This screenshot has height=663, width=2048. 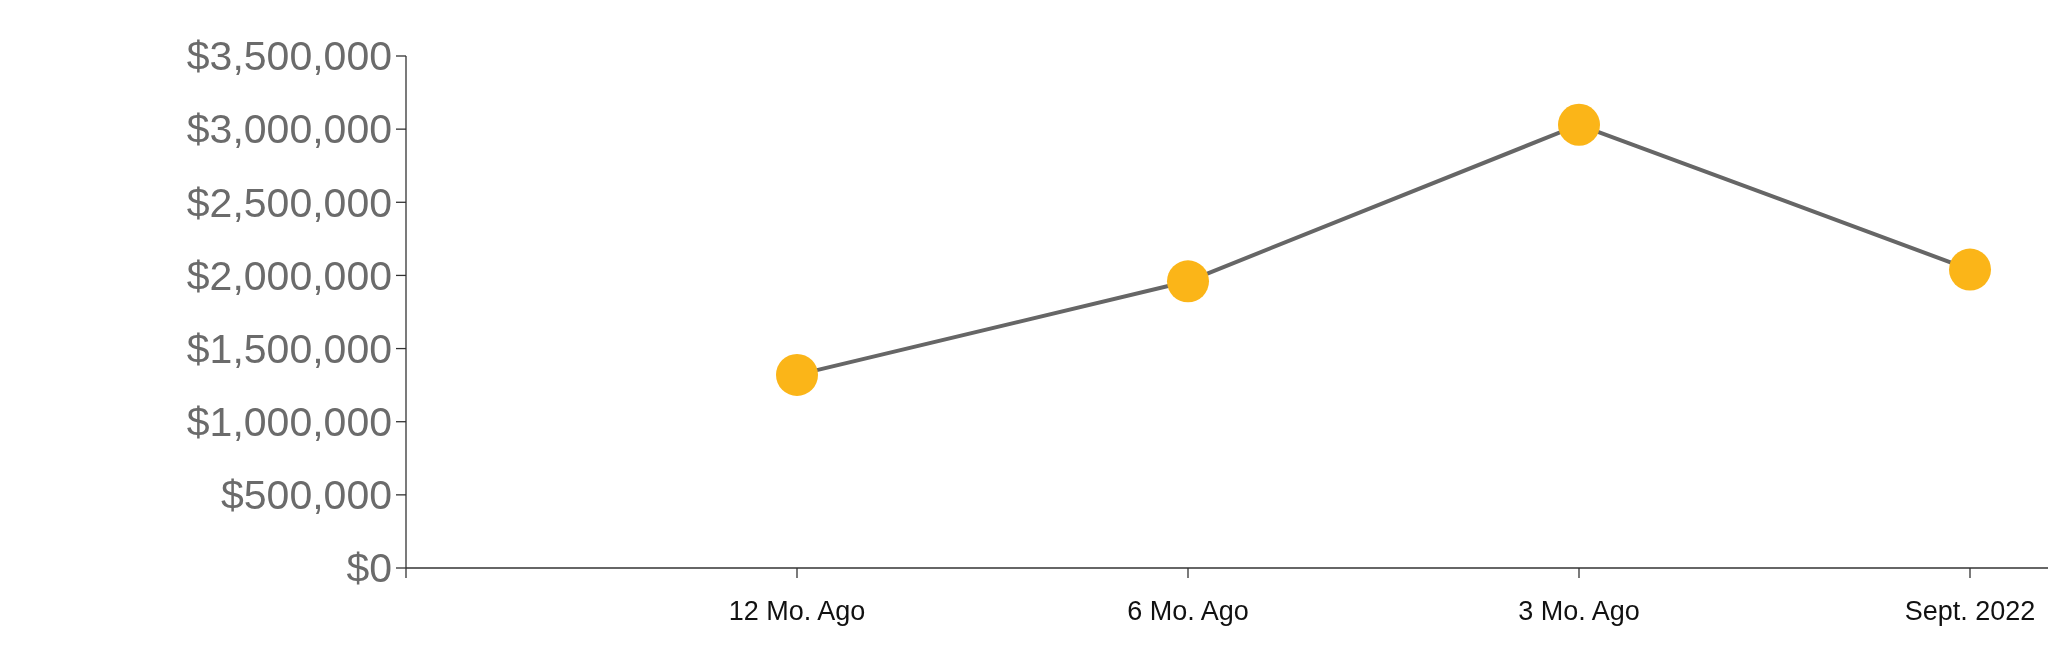 What do you see at coordinates (306, 495) in the screenshot?
I see `y-tick-label: $500,000` at bounding box center [306, 495].